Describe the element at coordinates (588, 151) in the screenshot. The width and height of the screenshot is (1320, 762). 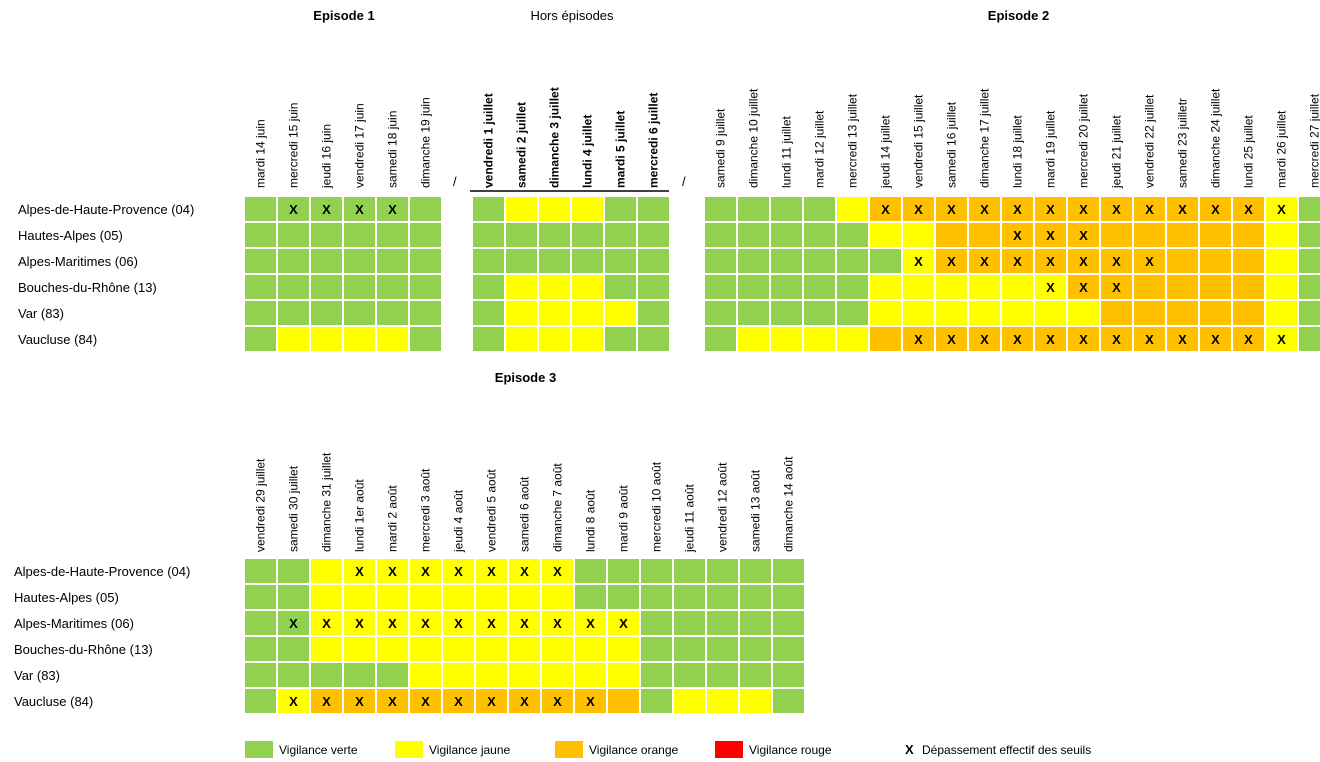
I see `day-header: lundi 4 juillet` at that location.